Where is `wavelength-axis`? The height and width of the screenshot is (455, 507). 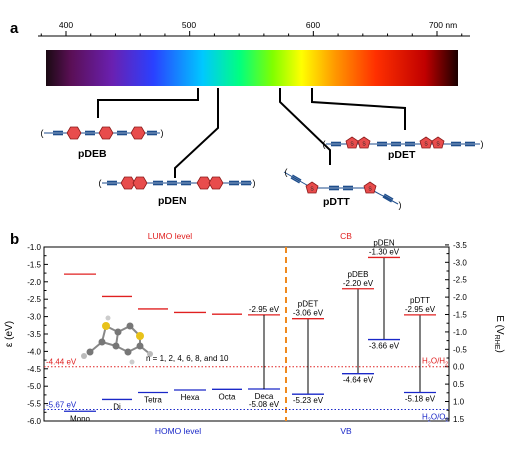
wavelength-axis is located at coordinates (254, 34).